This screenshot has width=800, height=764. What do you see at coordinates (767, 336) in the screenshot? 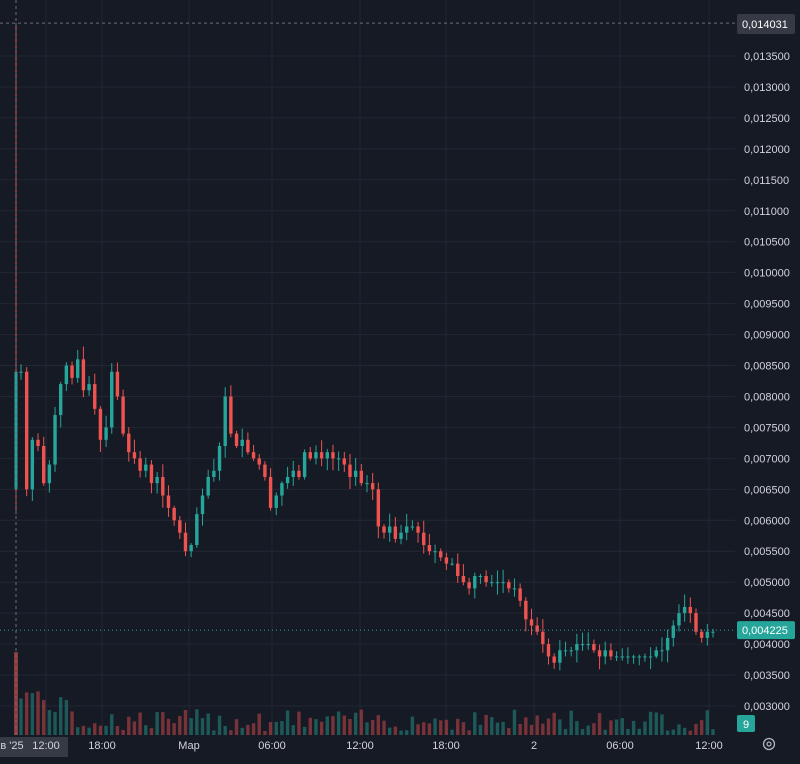
I see `price-tick-label: 0,009000` at bounding box center [767, 336].